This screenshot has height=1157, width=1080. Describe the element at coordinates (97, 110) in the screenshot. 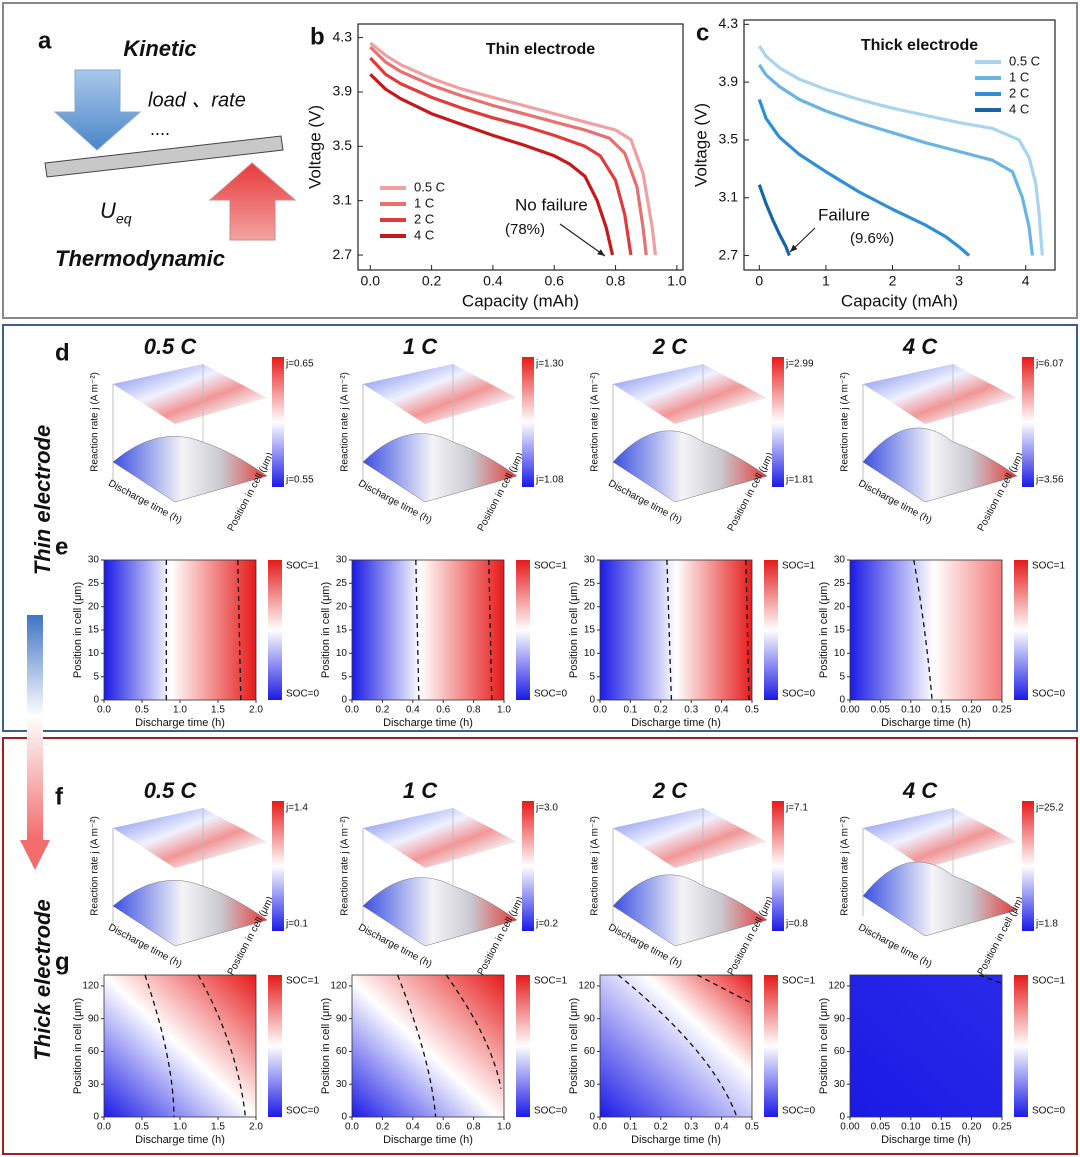

I see `arrow-down` at that location.